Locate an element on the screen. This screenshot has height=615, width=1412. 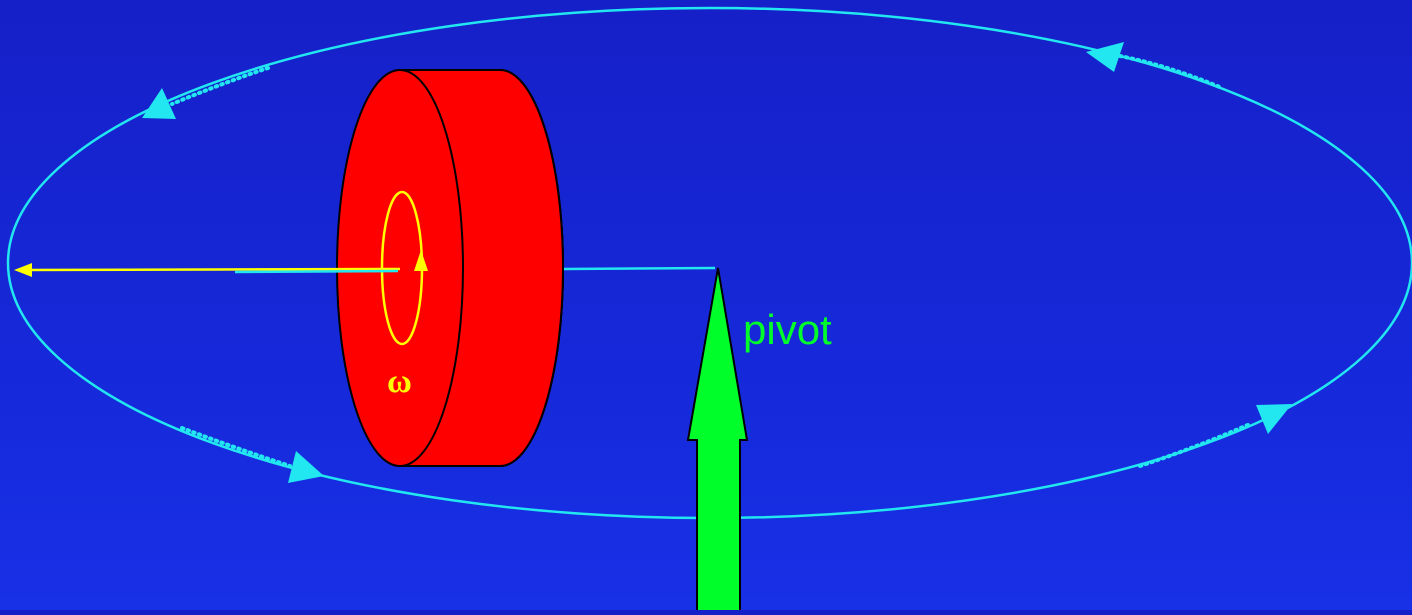
orbit-arrow-top-left is located at coordinates (159, 103).